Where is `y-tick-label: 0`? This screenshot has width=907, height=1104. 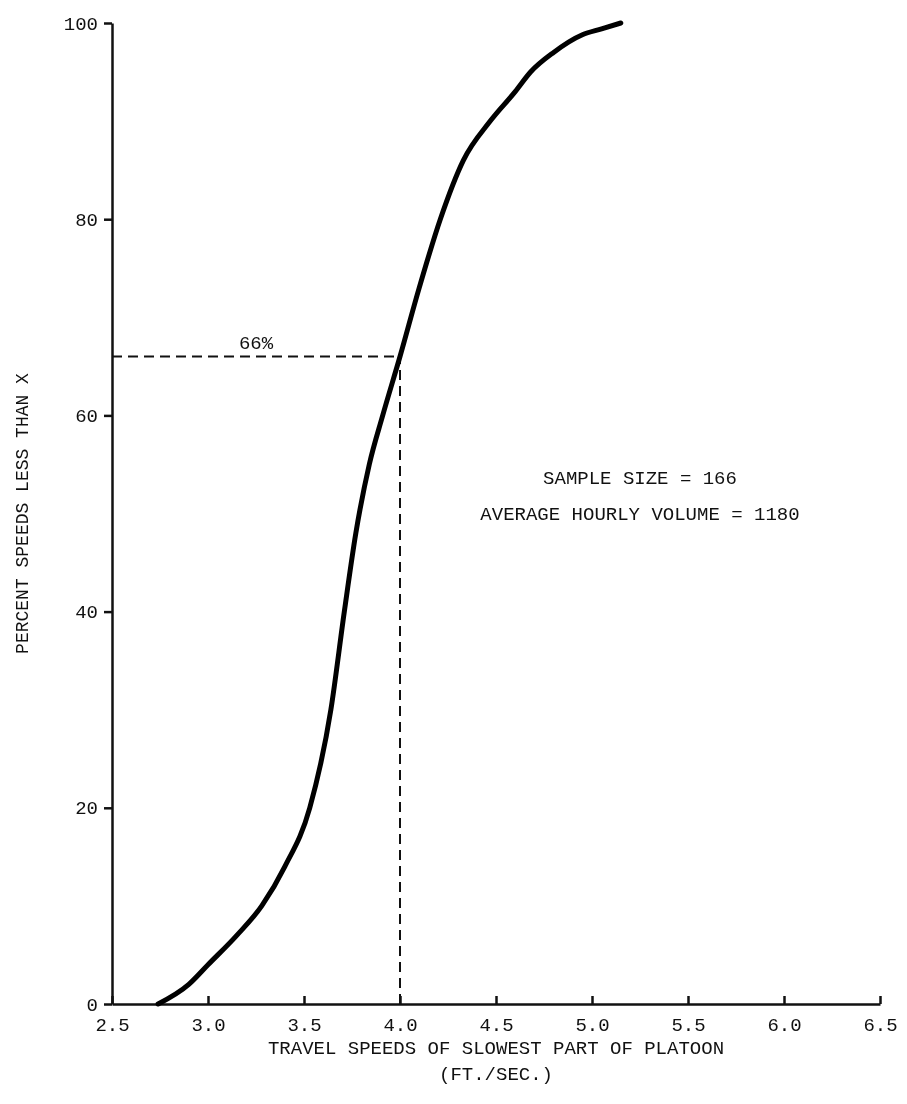 y-tick-label: 0 is located at coordinates (92, 1005).